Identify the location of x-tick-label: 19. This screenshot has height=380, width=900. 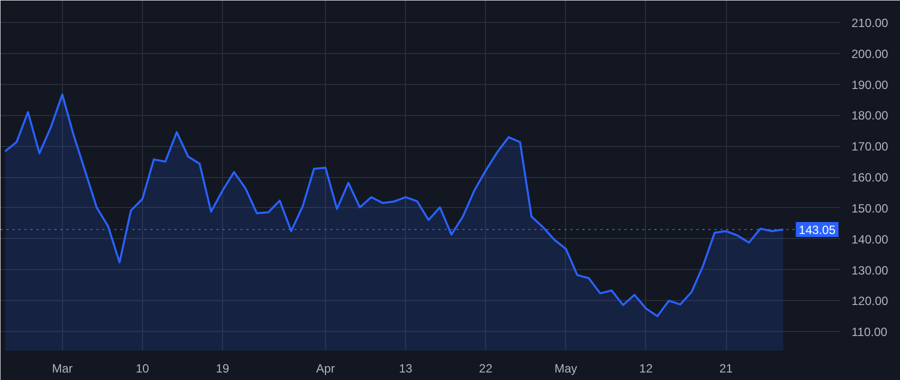
(223, 369).